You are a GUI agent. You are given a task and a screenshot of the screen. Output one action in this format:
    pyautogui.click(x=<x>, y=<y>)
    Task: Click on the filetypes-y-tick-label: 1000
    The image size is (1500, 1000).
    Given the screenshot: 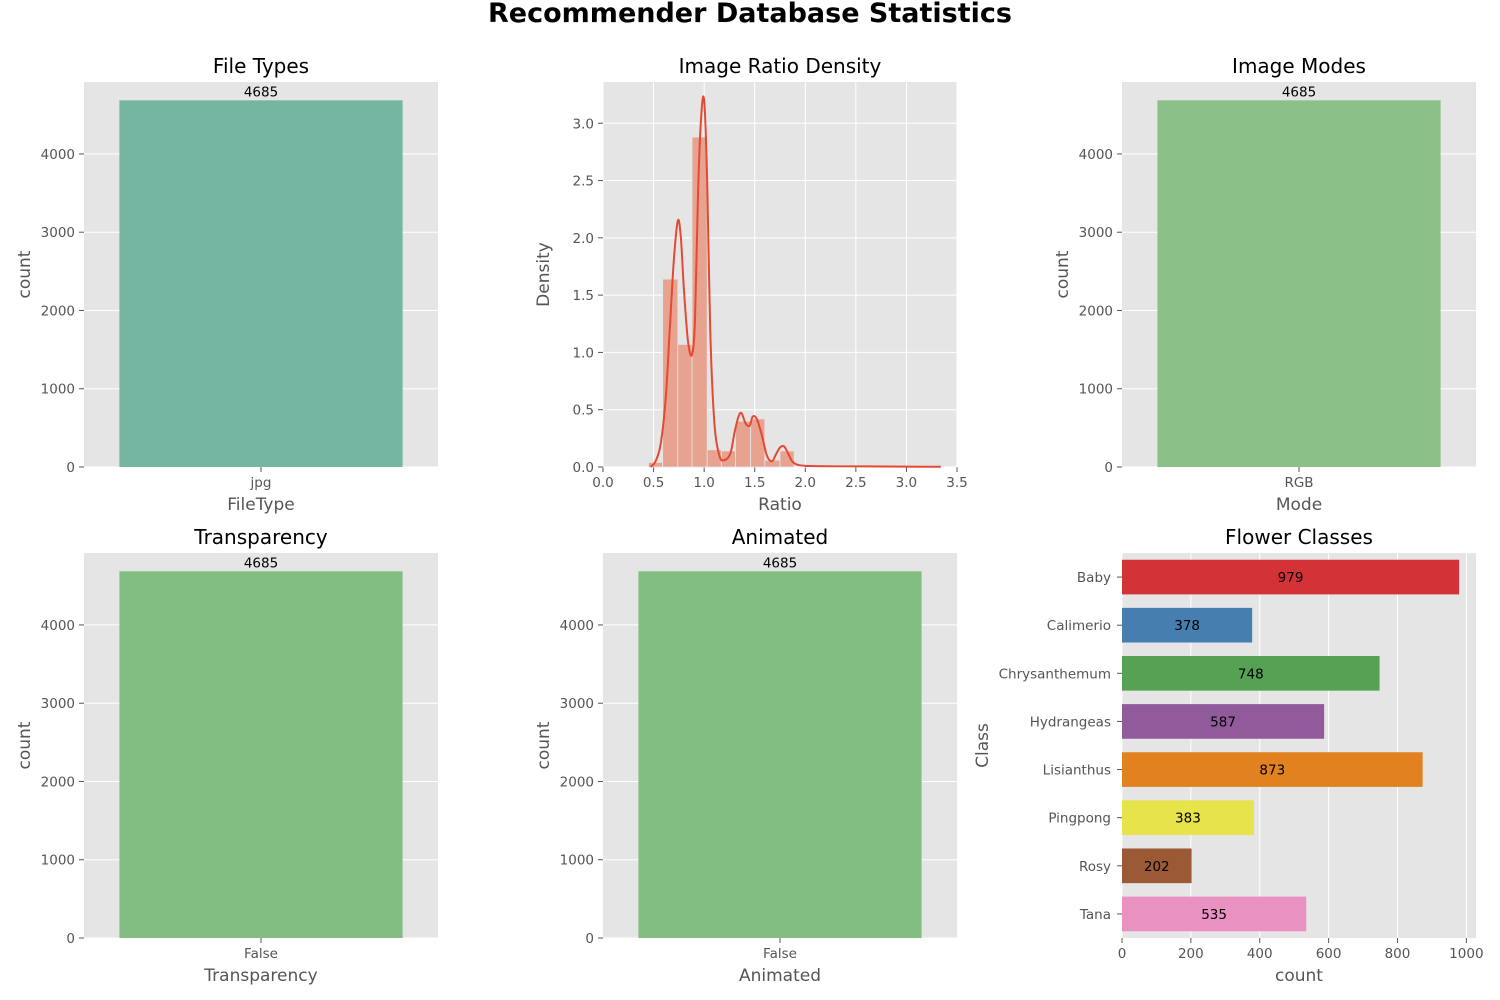 What is the action you would take?
    pyautogui.click(x=58, y=390)
    